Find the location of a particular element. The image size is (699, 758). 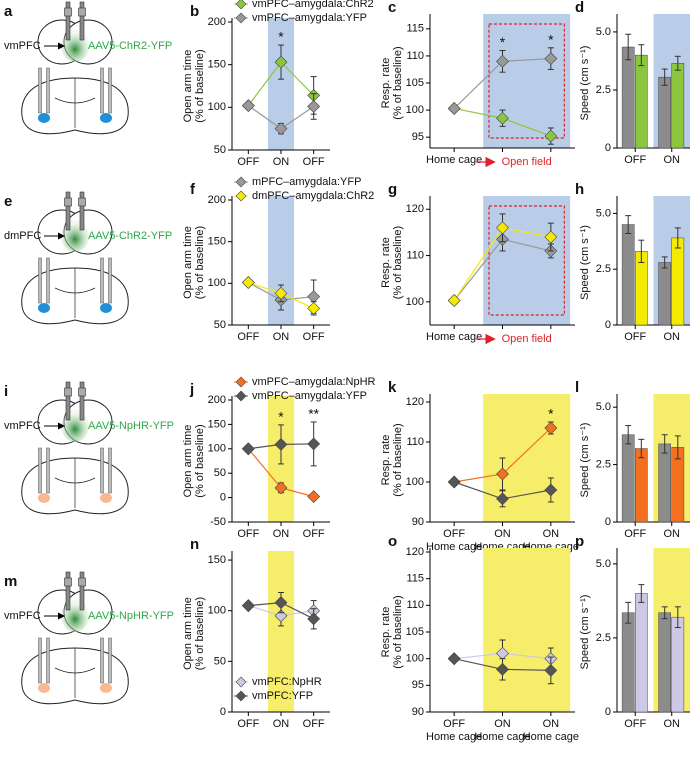

dashed-box is located at coordinates (526, 81).